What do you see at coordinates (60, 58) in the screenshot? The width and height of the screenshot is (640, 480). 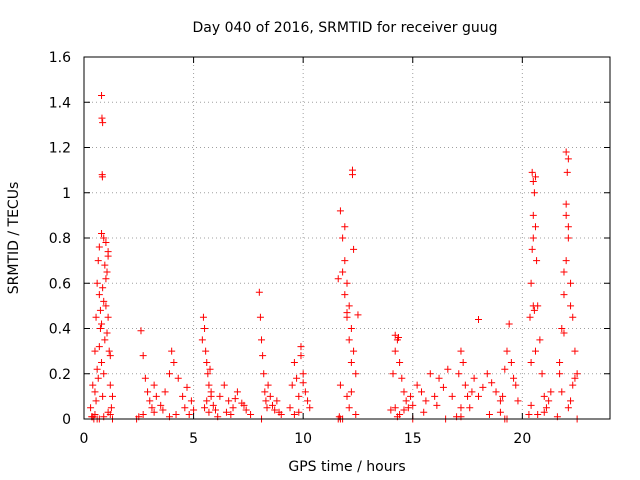 I see `y-tick-label: 1.6` at bounding box center [60, 58].